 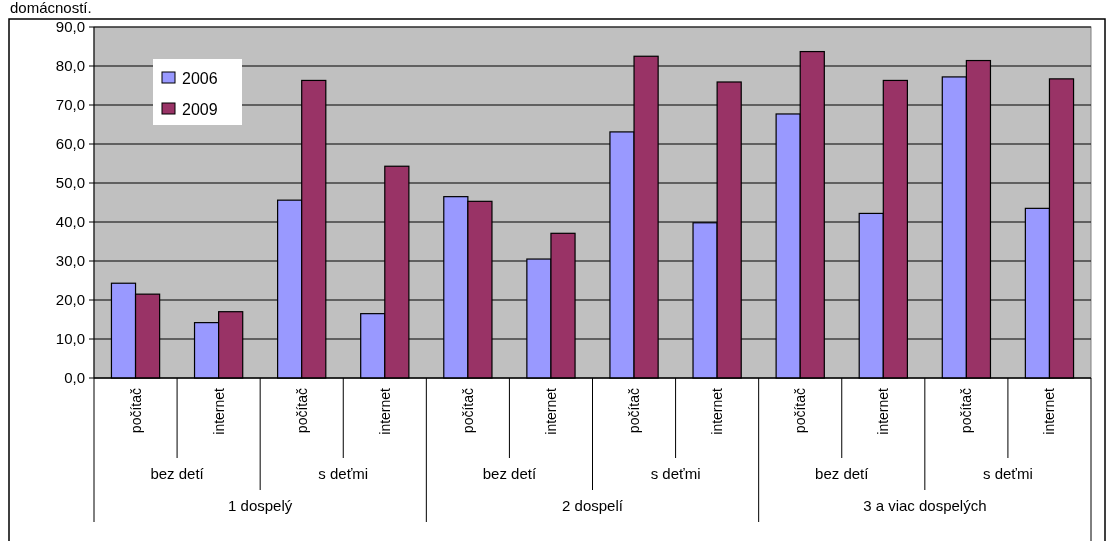 What do you see at coordinates (70, 144) in the screenshot?
I see `y-tick-label: 60,0` at bounding box center [70, 144].